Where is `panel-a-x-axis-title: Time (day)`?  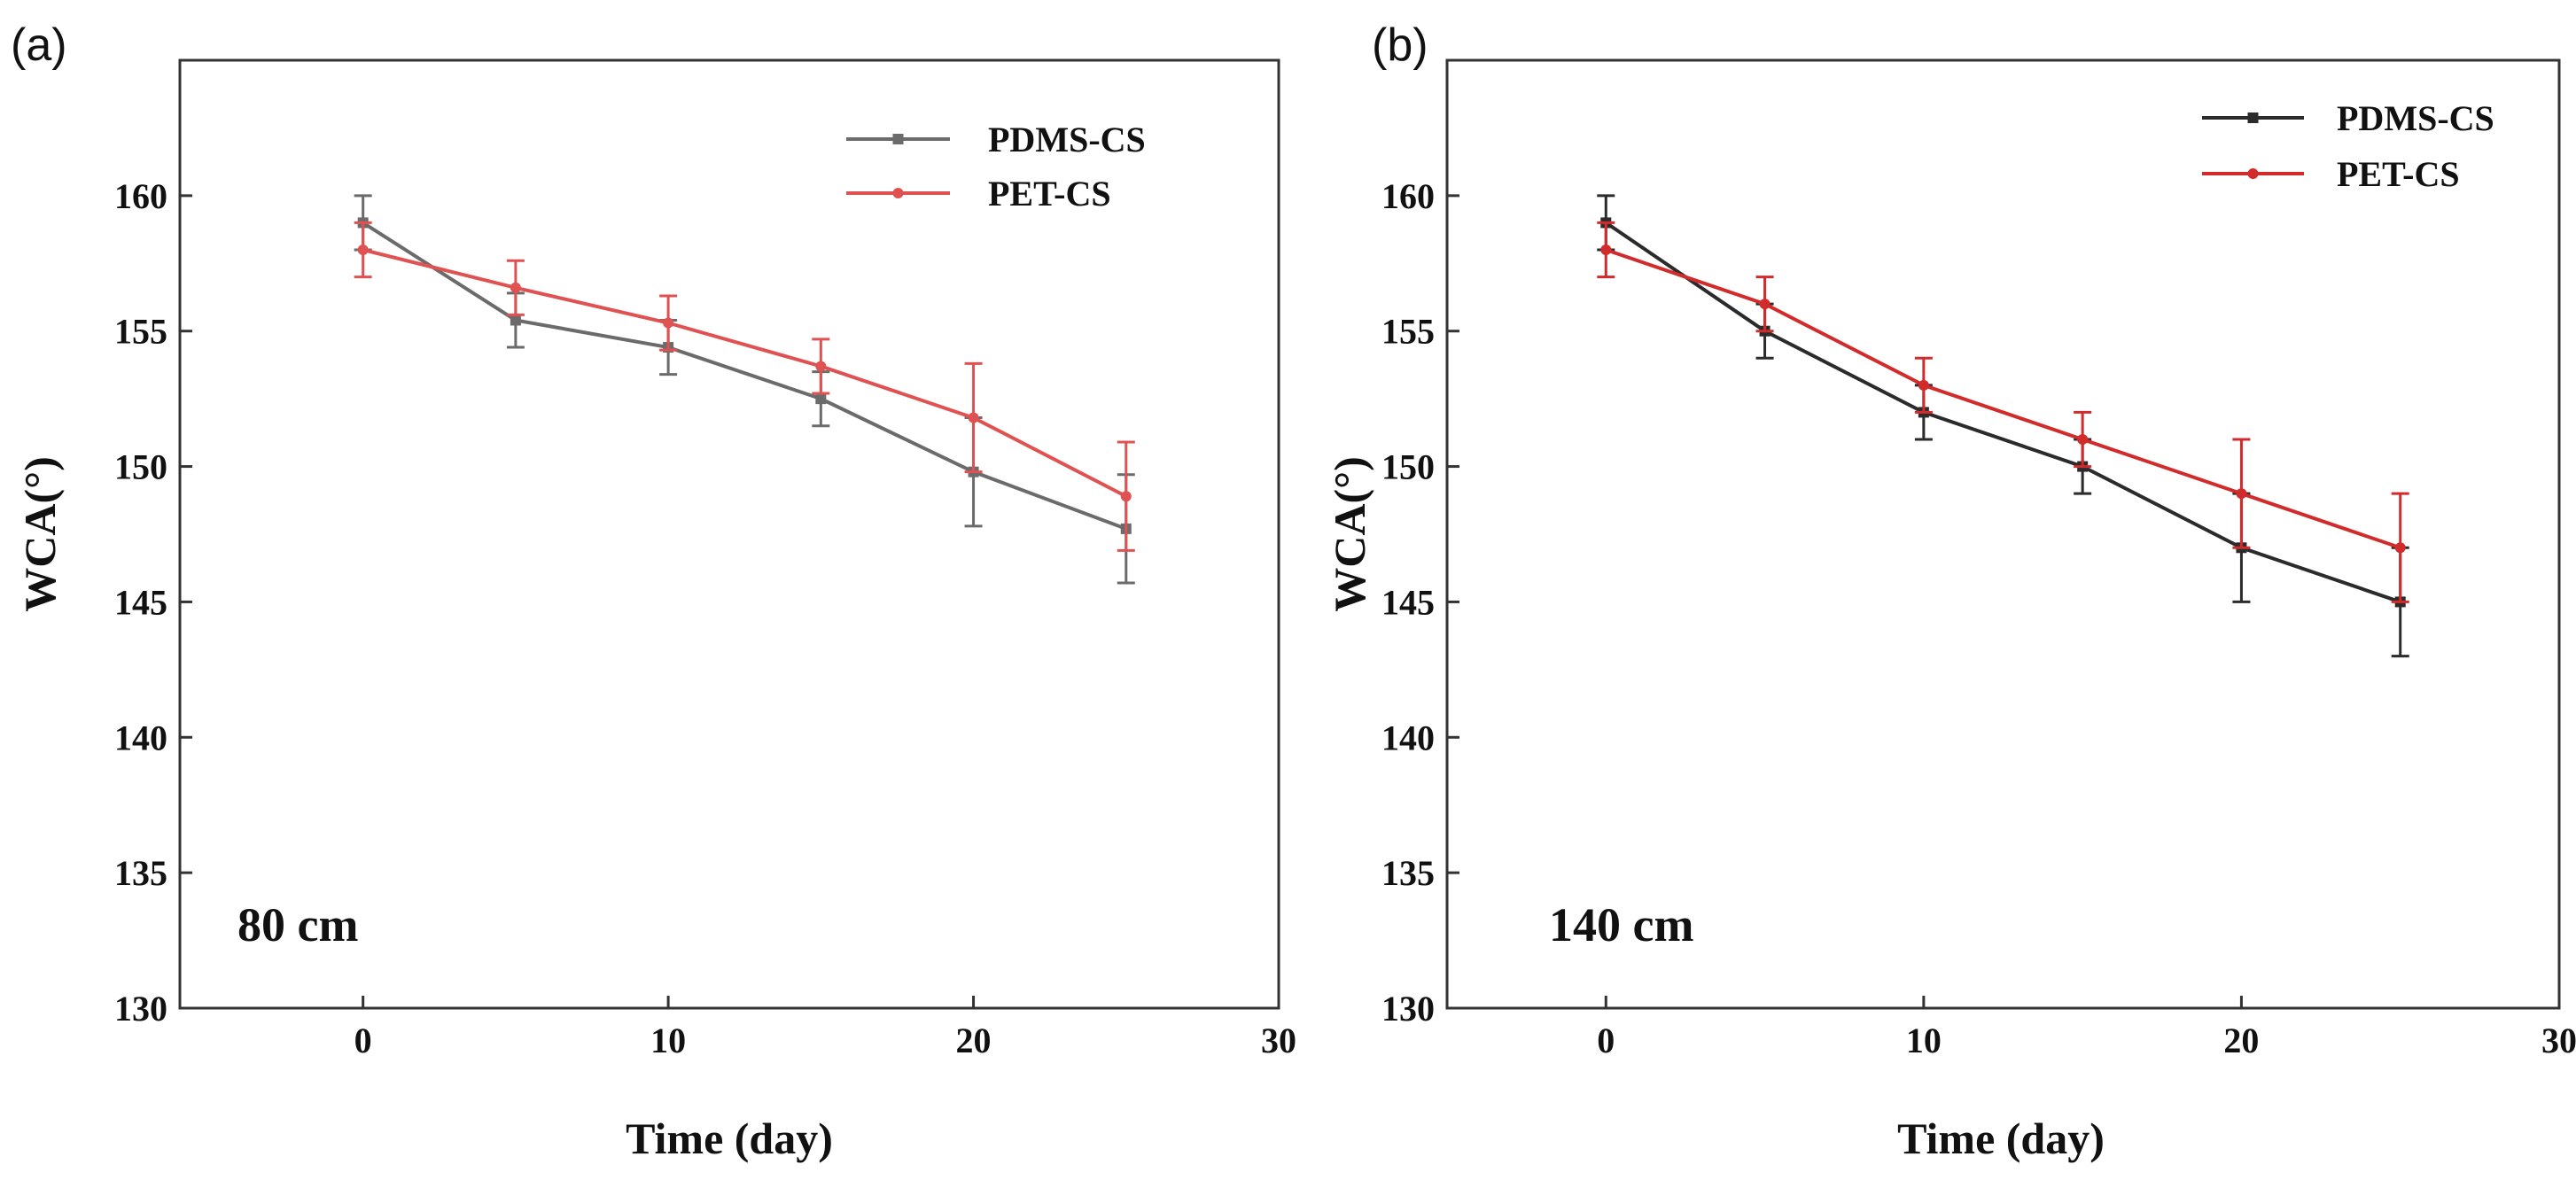
panel-a-x-axis-title: Time (day) is located at coordinates (729, 1138).